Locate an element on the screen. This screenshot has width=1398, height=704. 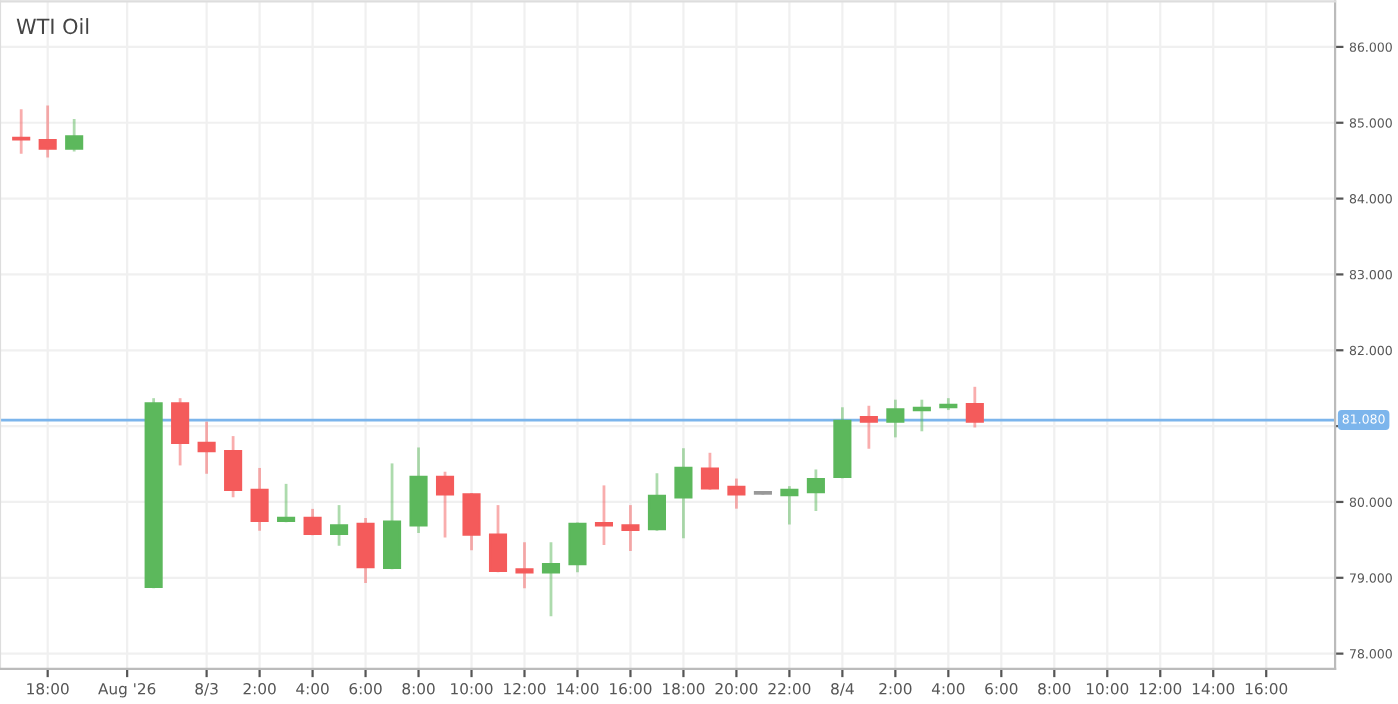
text: WTI Oil is located at coordinates (52, 26).